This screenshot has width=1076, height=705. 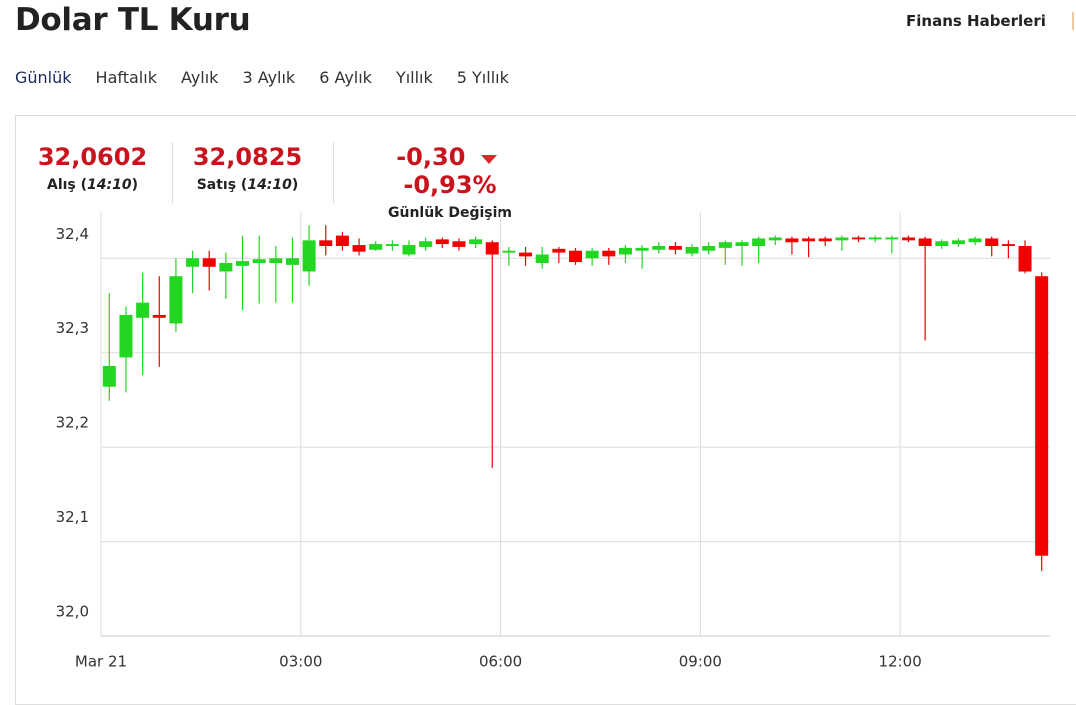 I want to click on x-tick-label: 03:00, so click(x=300, y=662).